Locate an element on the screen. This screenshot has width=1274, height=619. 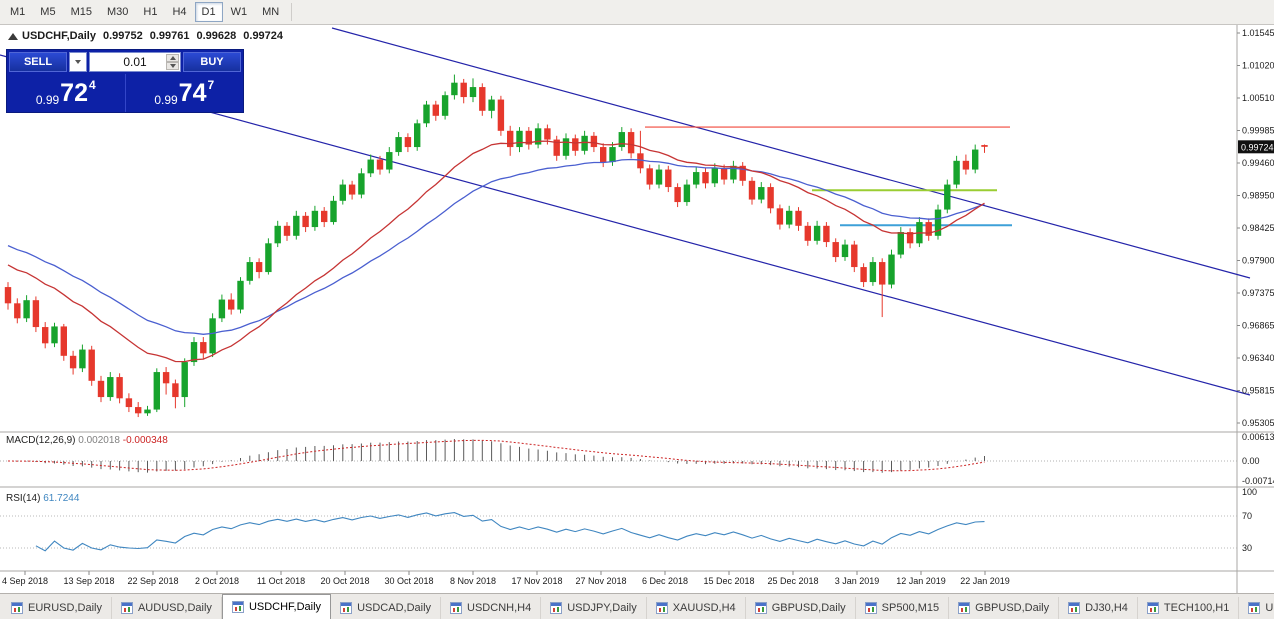
date-axis-label: 17 Nov 2018 is located at coordinates (536, 581).